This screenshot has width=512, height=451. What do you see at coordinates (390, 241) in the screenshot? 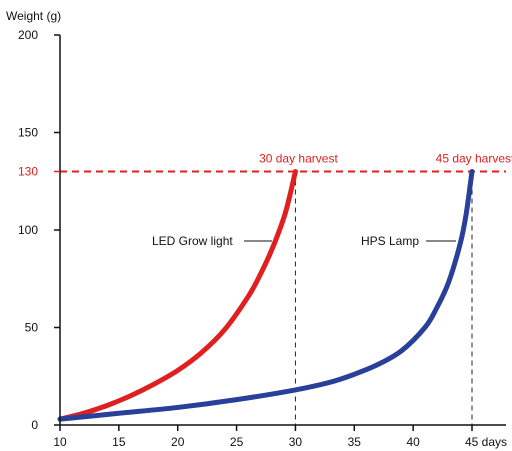
I see `series-hps-lamp-label: HPS Lamp` at bounding box center [390, 241].